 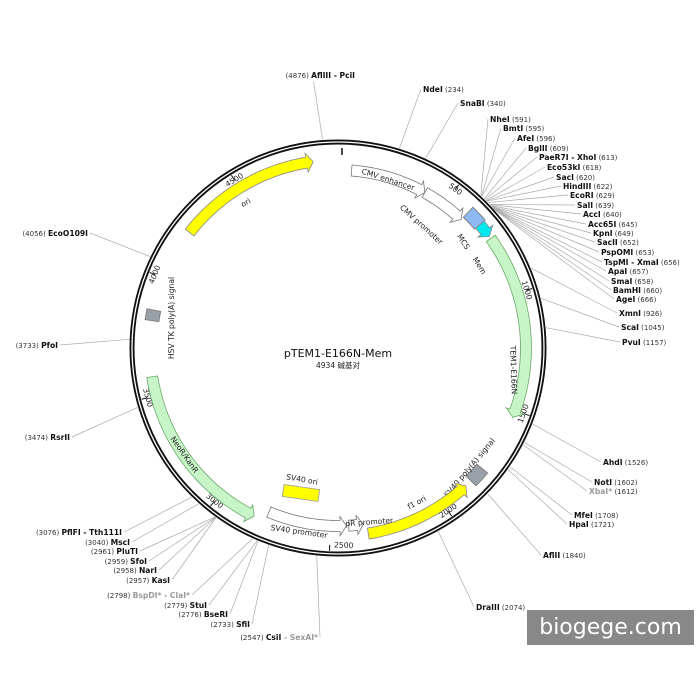 What do you see at coordinates (603, 482) in the screenshot?
I see `enzyme-name: NotI` at bounding box center [603, 482].